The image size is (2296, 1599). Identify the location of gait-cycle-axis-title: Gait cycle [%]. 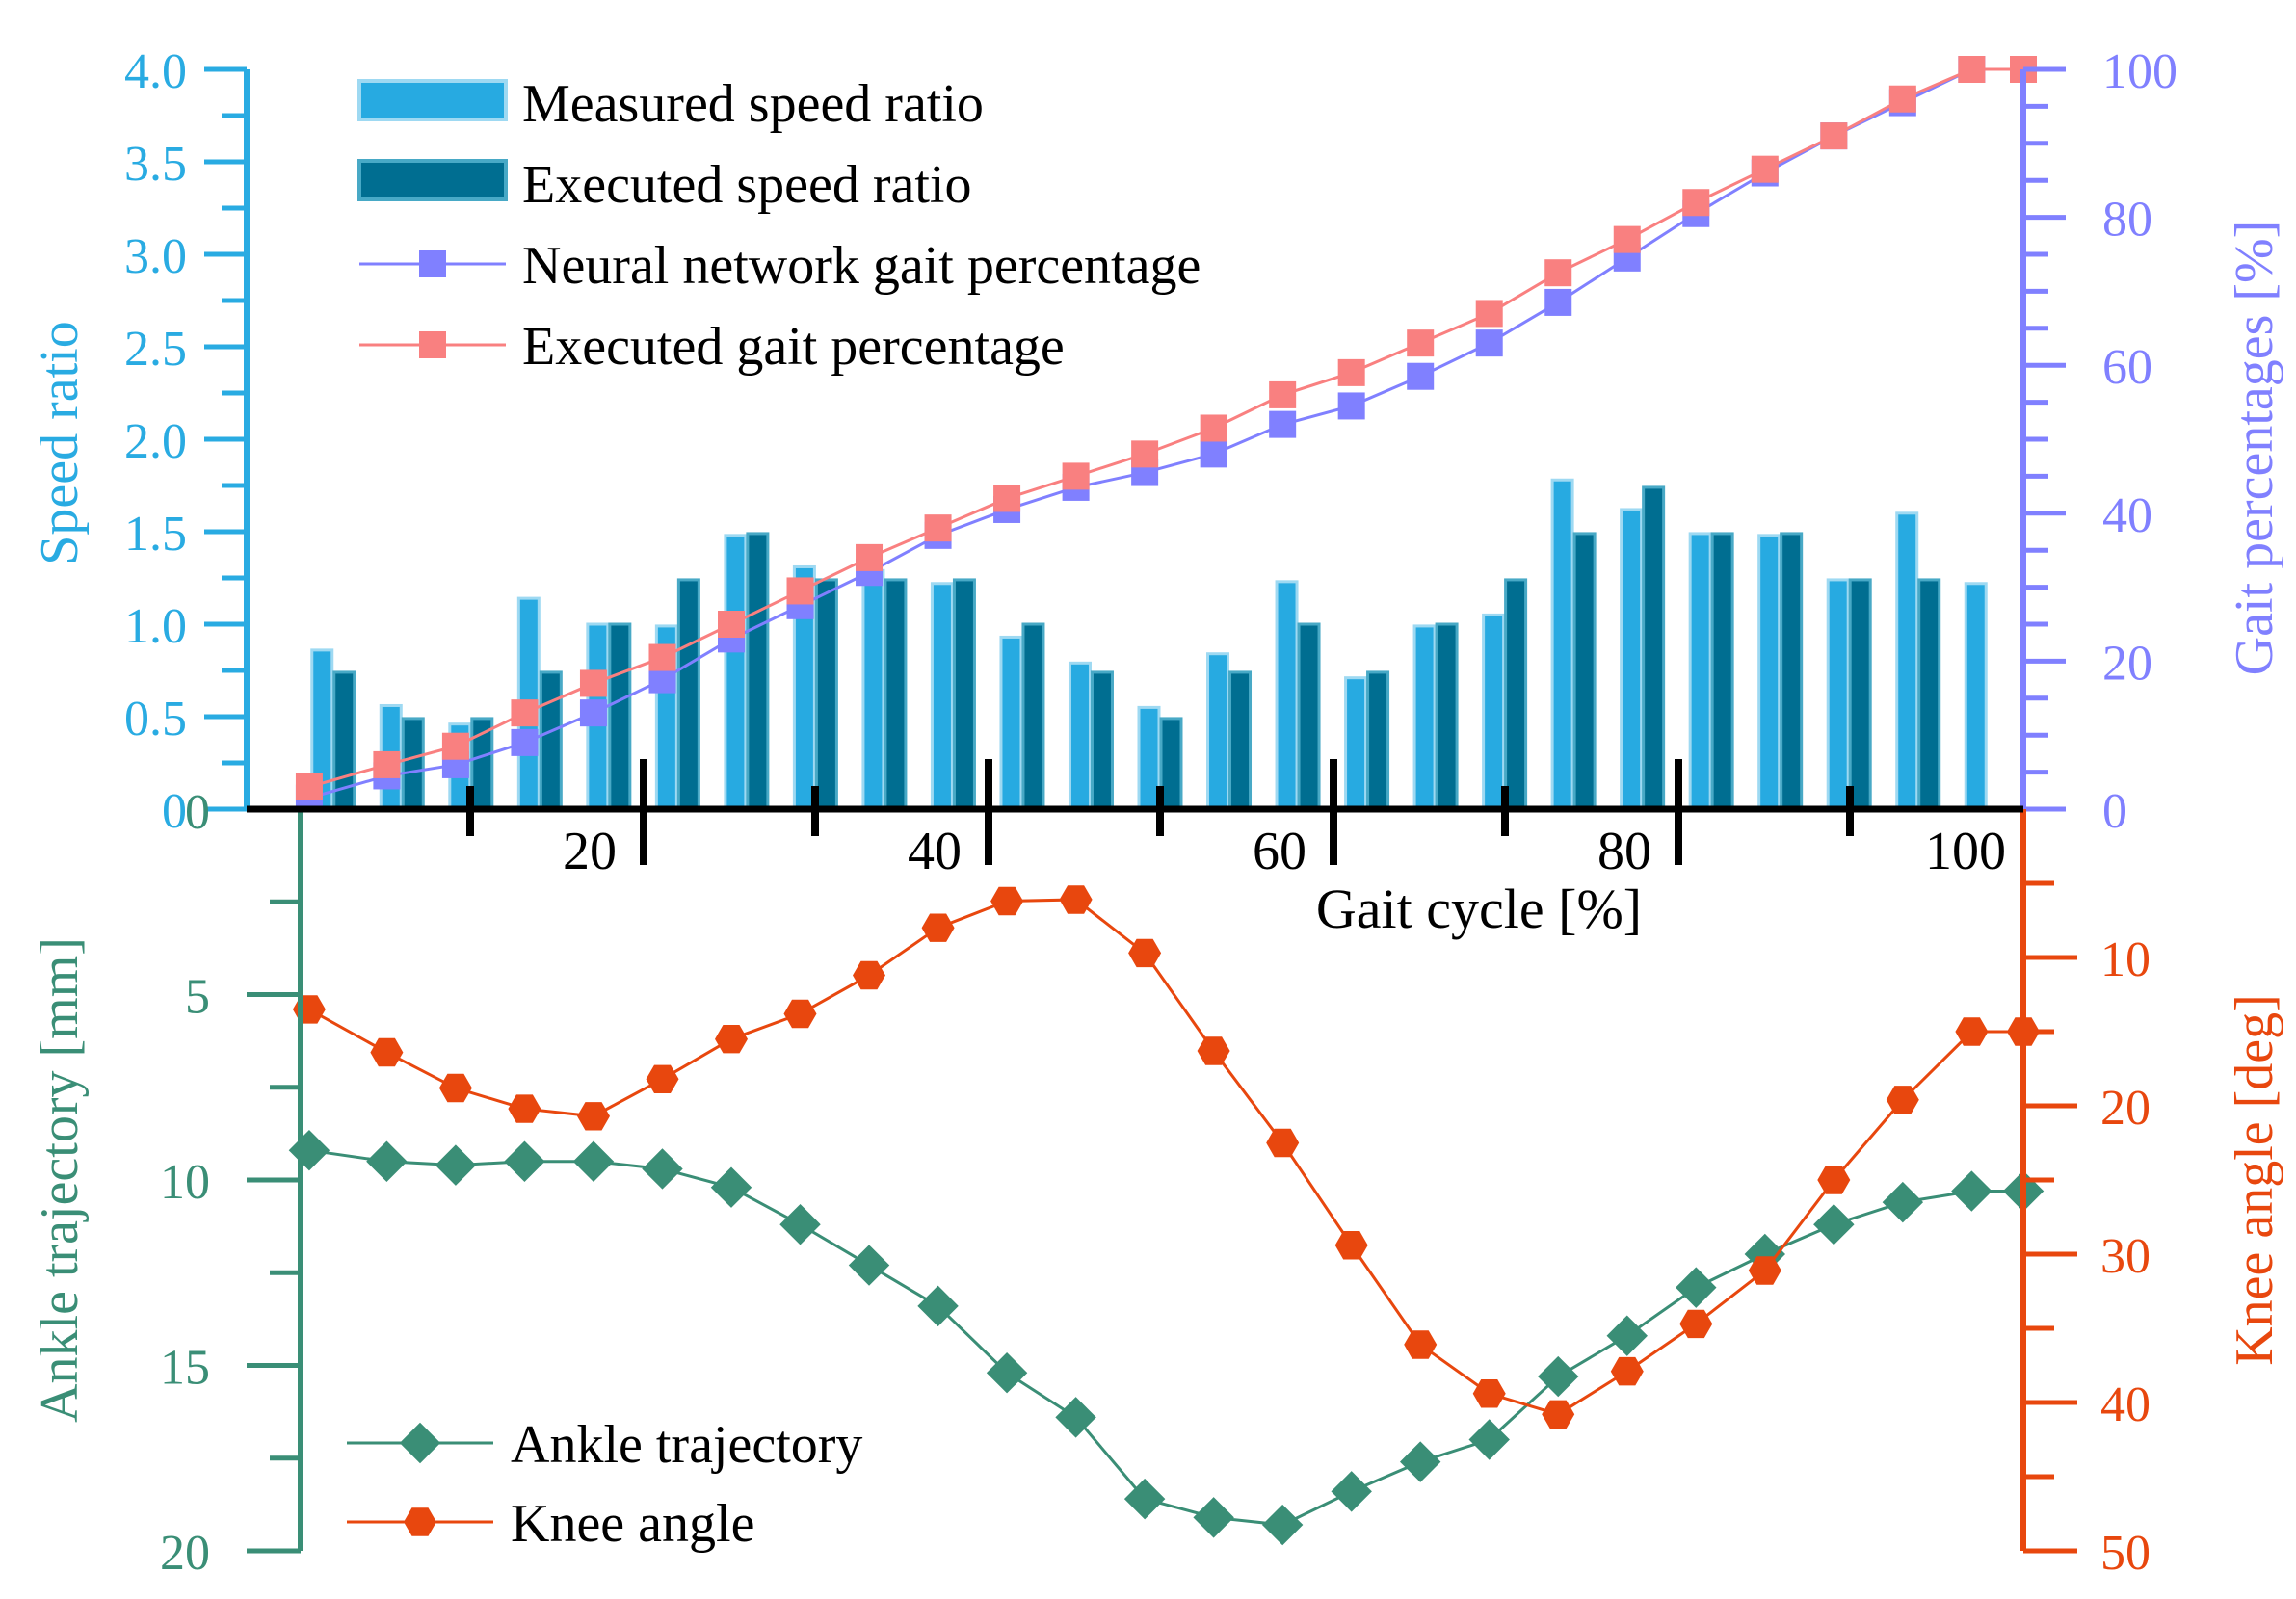
(1479, 909).